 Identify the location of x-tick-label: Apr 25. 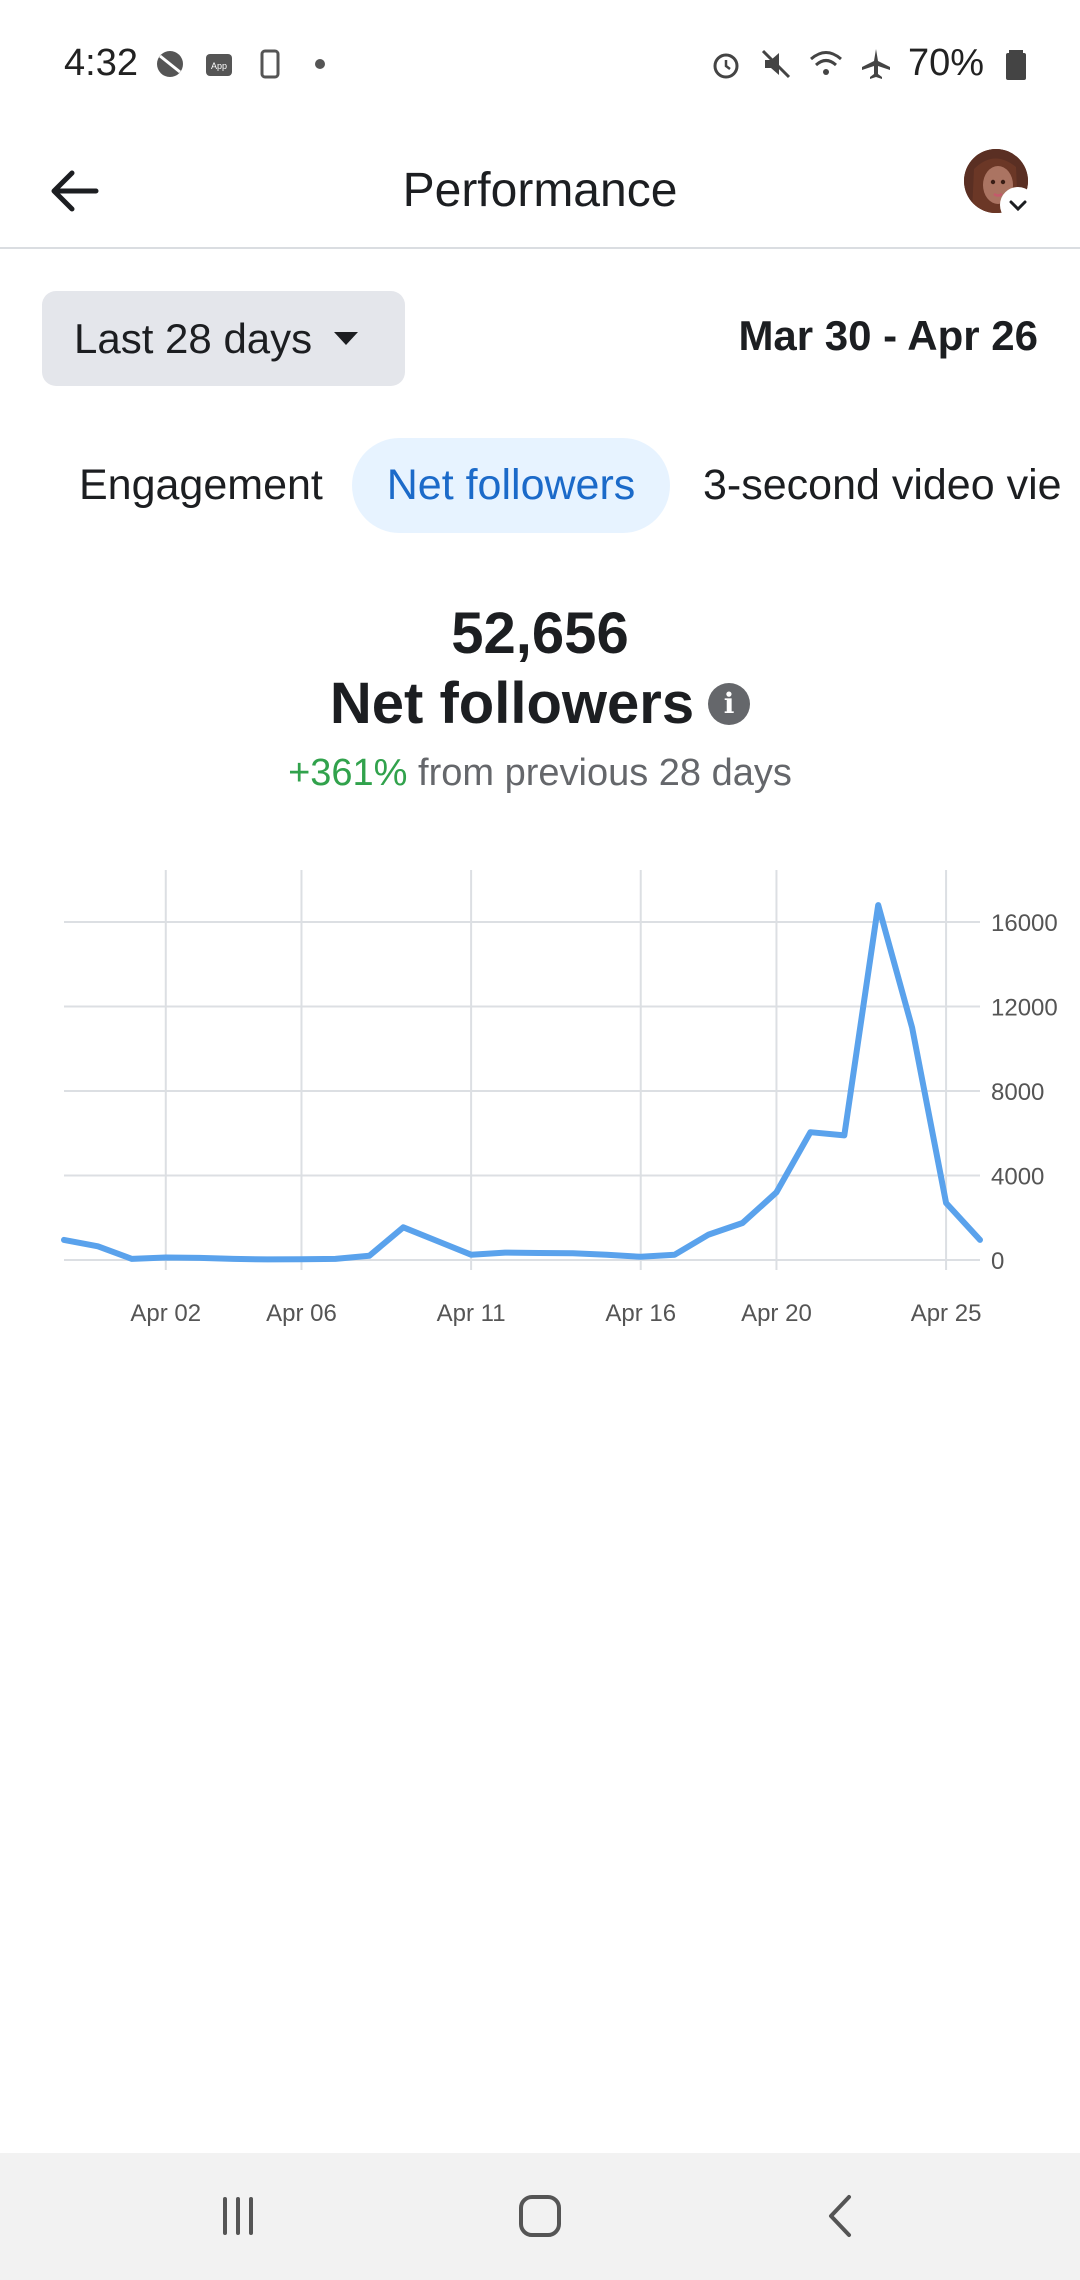
(946, 1313).